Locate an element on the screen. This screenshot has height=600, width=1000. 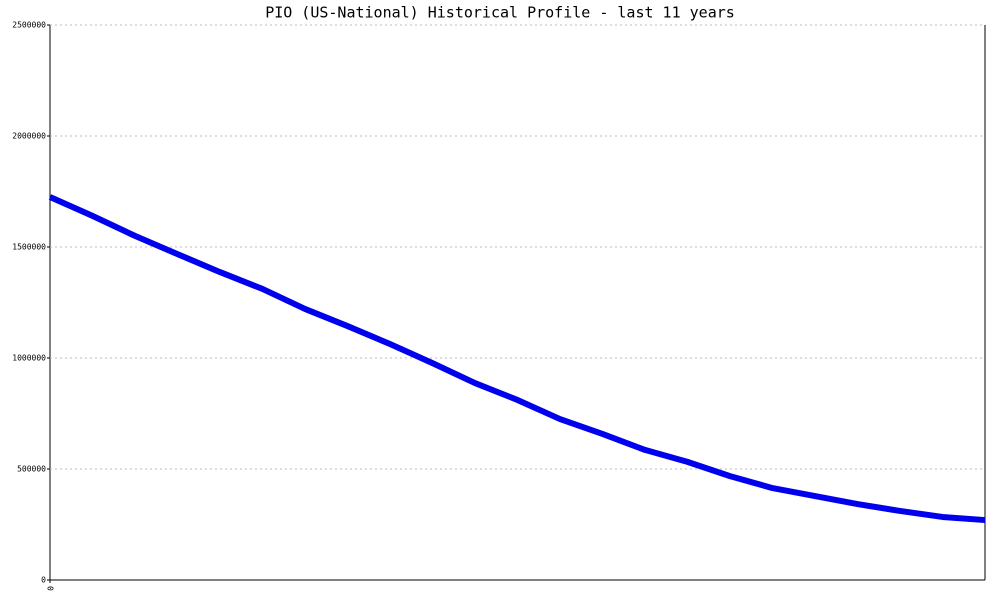
y-tick-label: 1000000 is located at coordinates (29, 358).